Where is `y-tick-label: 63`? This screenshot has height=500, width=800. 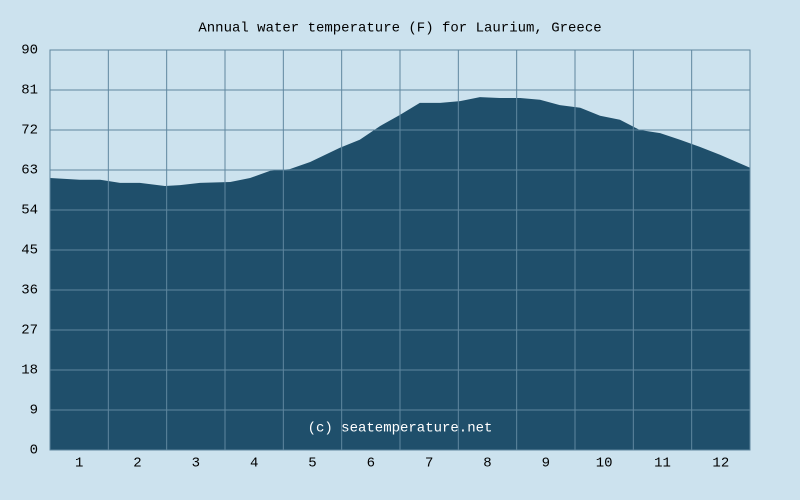 y-tick-label: 63 is located at coordinates (29, 171).